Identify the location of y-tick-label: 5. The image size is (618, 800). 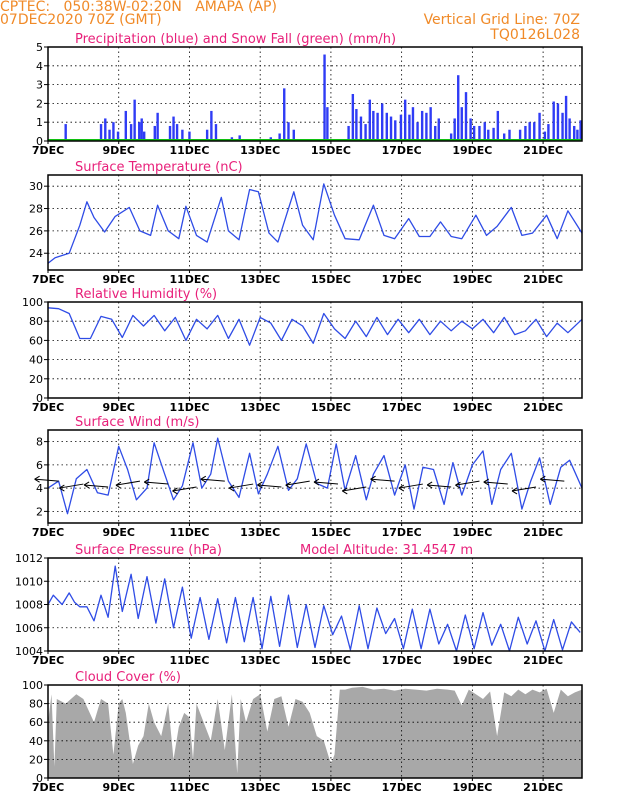
(39, 47).